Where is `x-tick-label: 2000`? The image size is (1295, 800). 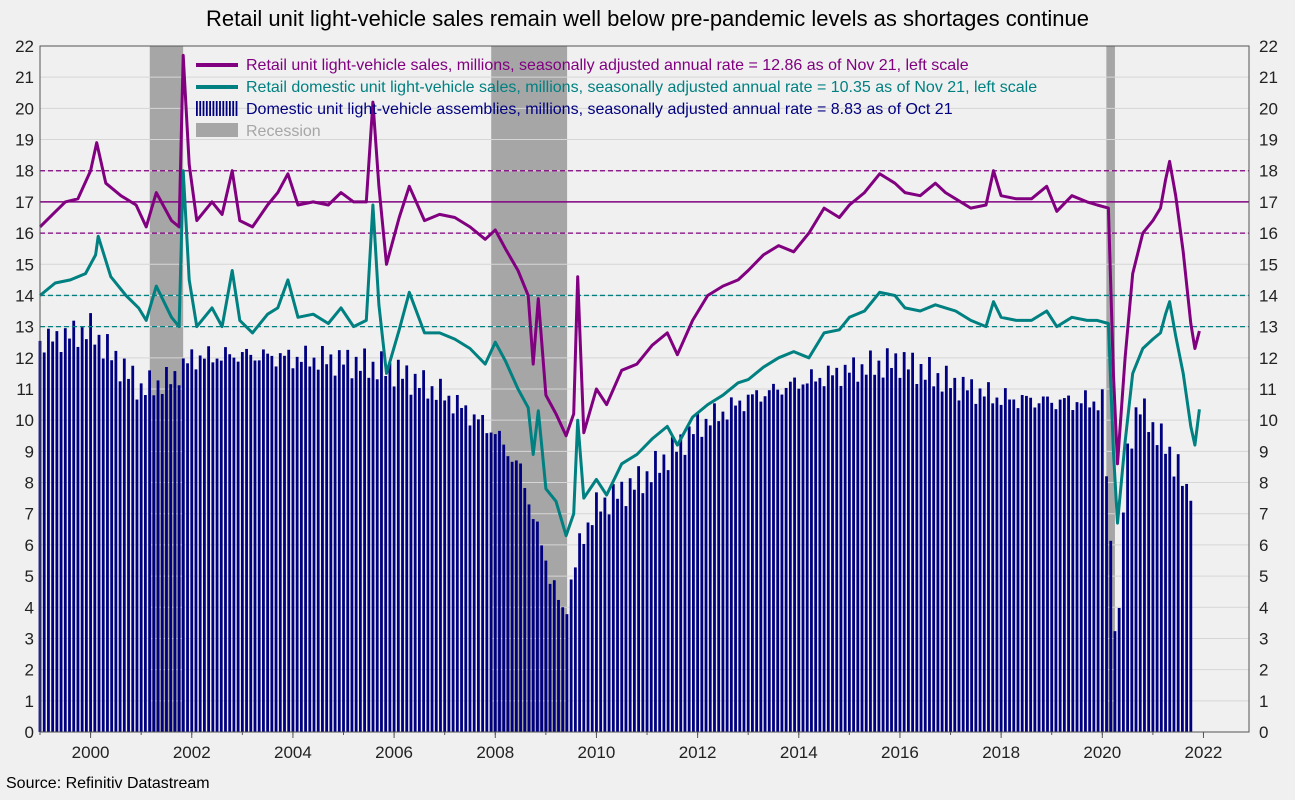
x-tick-label: 2000 is located at coordinates (91, 752).